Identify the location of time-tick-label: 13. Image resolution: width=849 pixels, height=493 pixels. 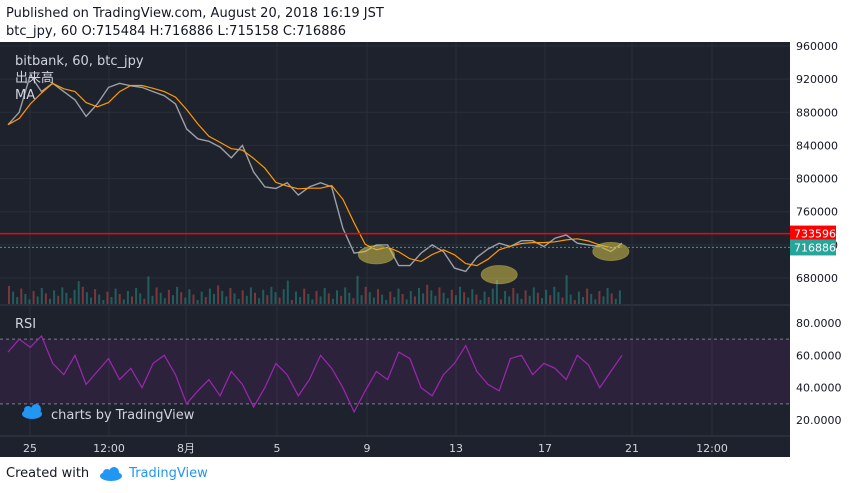
(456, 448).